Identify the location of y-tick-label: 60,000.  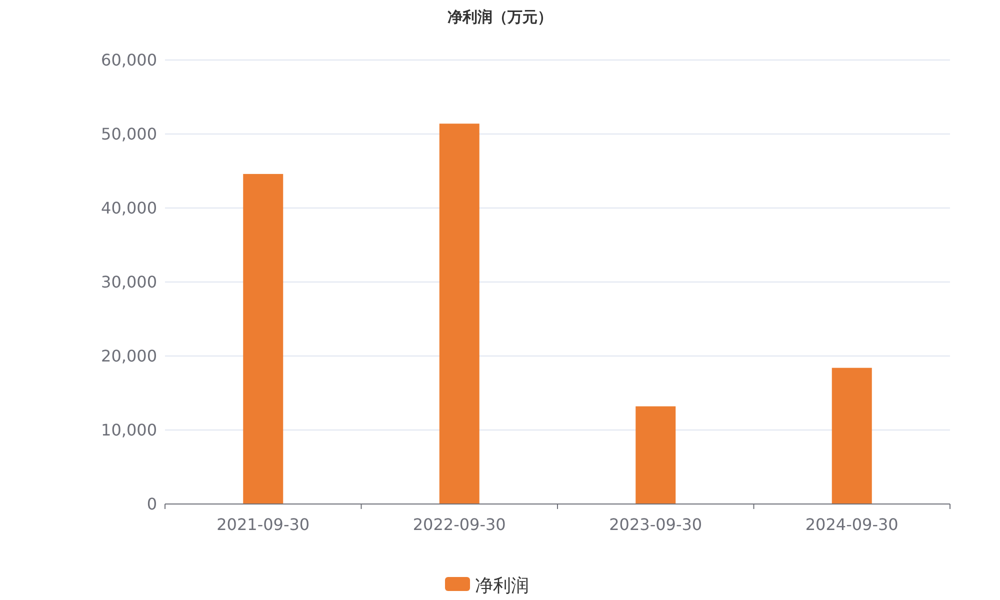
(129, 60).